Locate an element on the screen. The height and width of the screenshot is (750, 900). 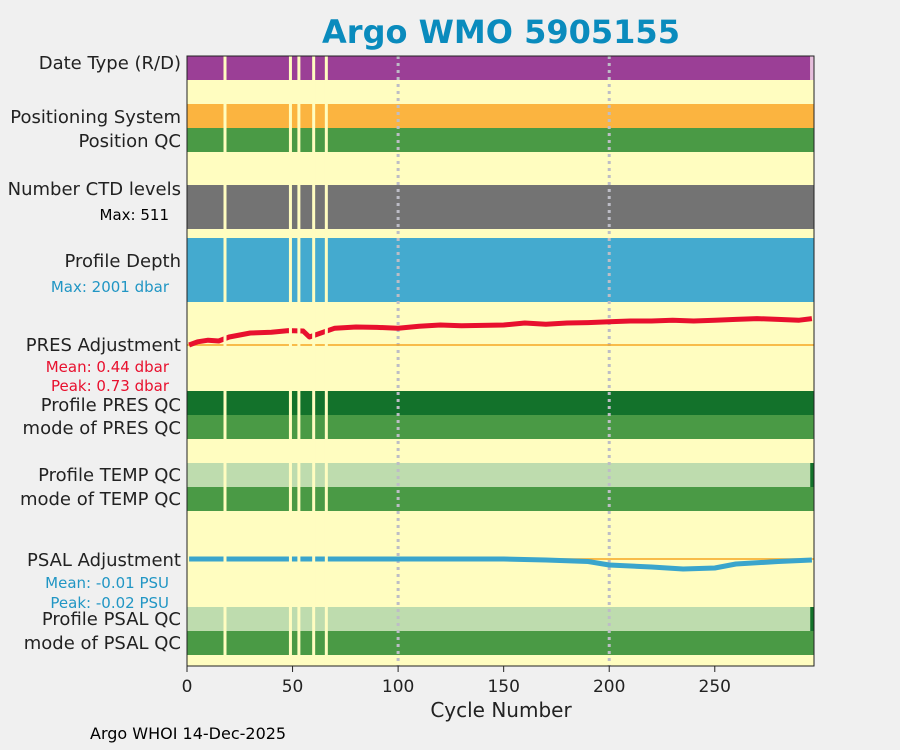
footer-credit: Argo WHOI 14-Dec-2025 is located at coordinates (188, 733).